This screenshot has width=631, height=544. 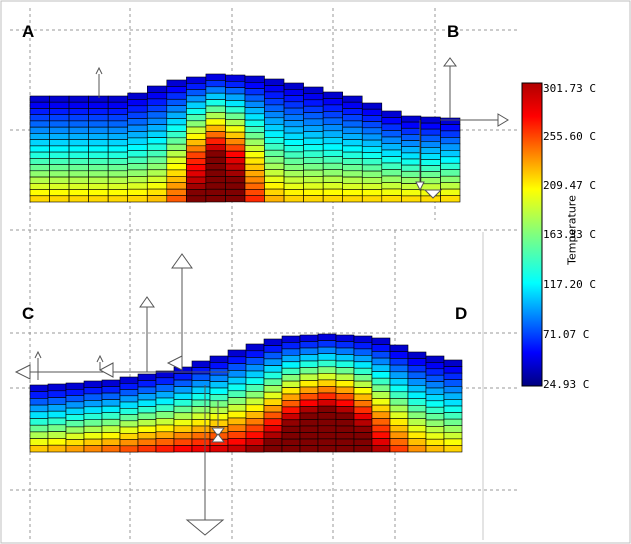 I want to click on label-c: C, so click(x=28, y=313).